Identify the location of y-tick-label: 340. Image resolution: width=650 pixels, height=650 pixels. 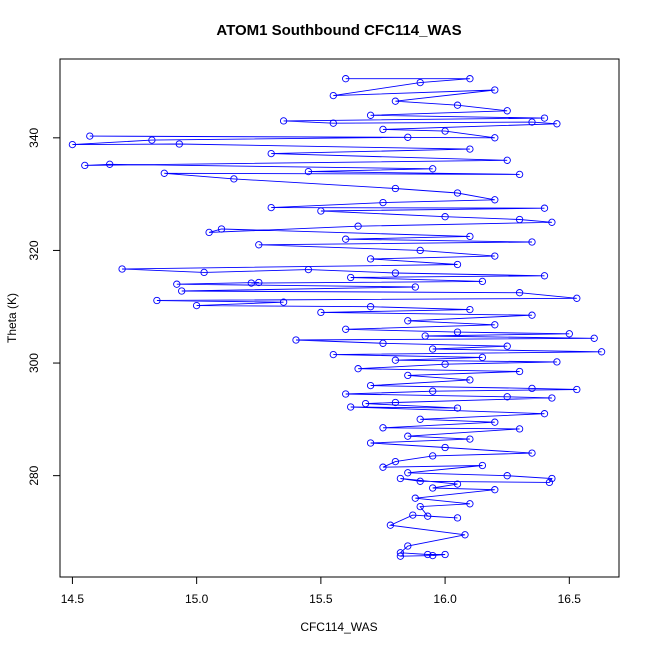
(34, 137).